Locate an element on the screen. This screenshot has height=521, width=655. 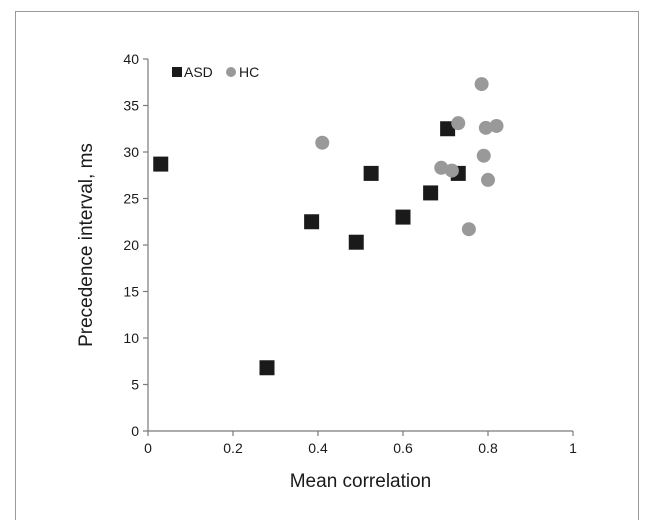
y-tick-label: 30 is located at coordinates (131, 152).